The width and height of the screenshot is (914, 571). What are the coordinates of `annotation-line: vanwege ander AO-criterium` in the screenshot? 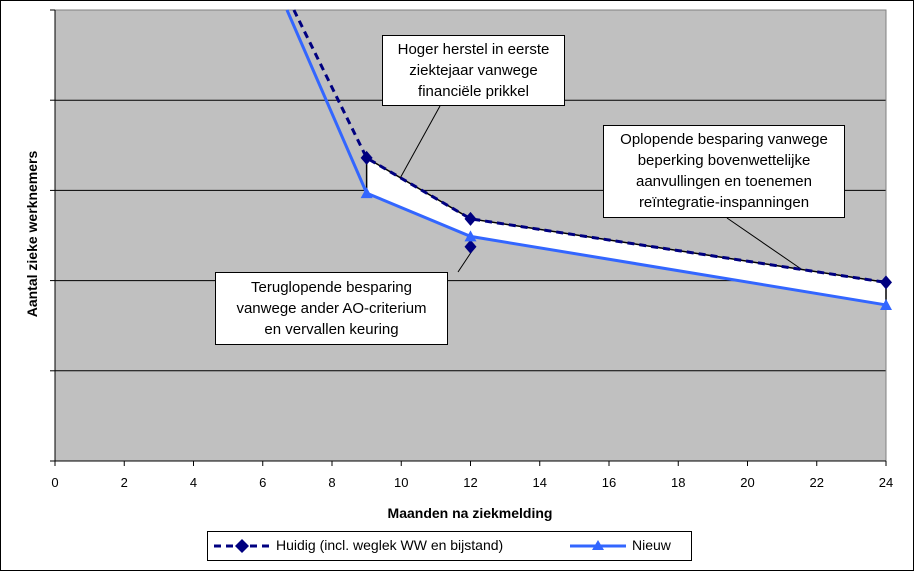 It's located at (331, 308).